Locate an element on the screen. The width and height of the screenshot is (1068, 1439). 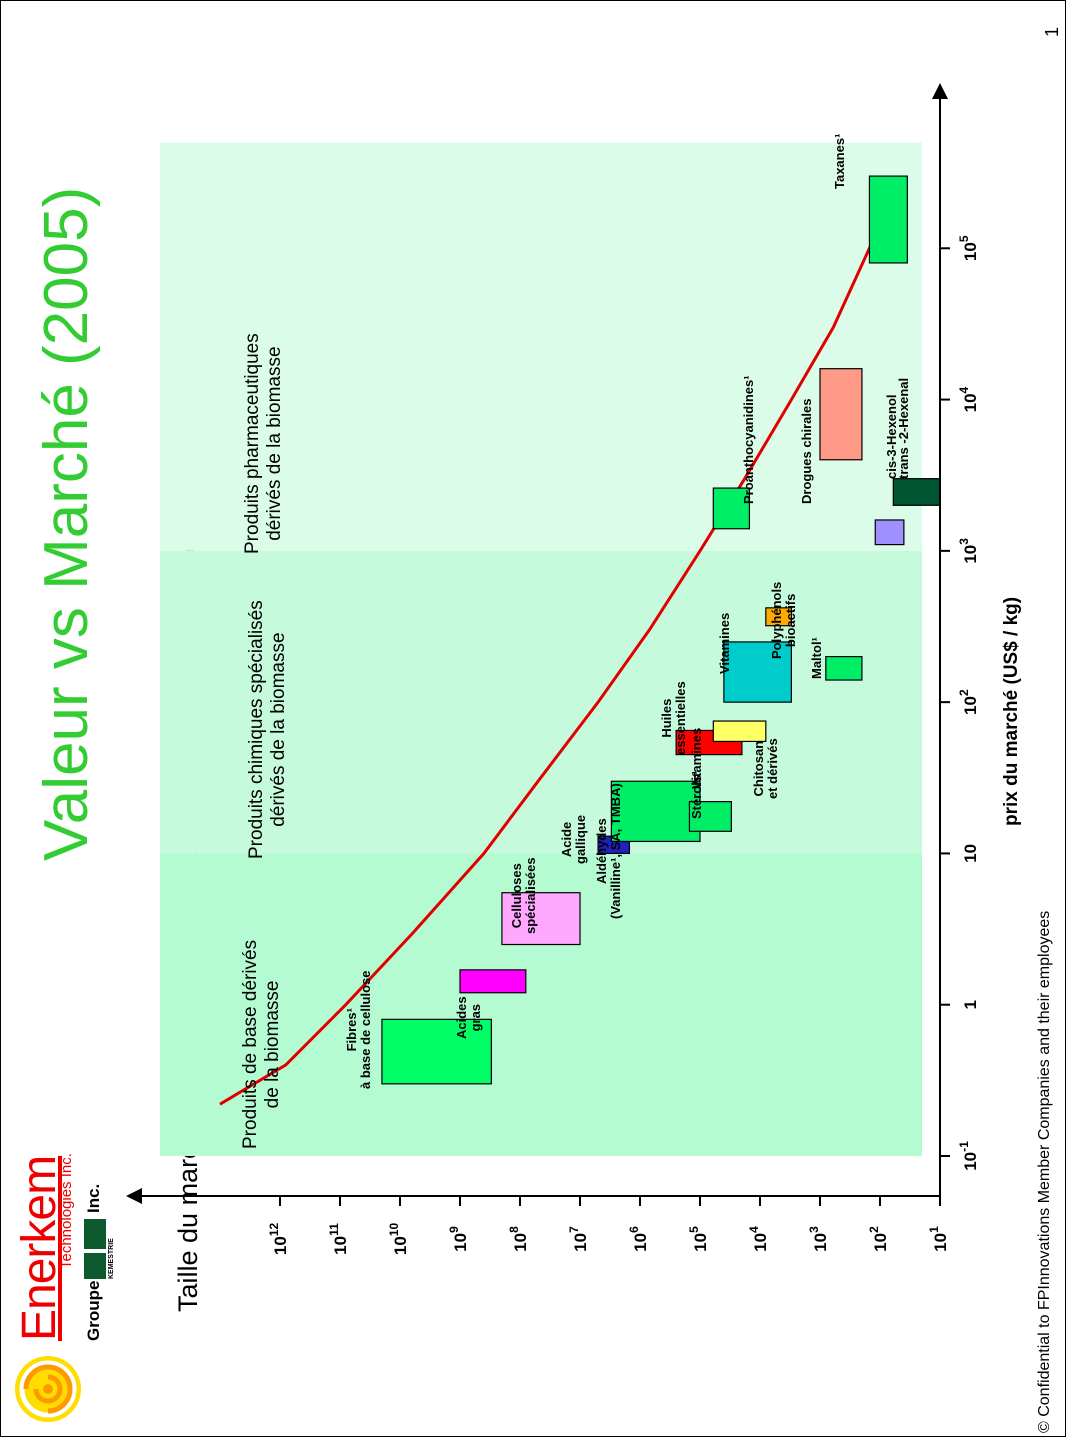
y-tick-label-11: 10¹ is located at coordinates (938, 1239).